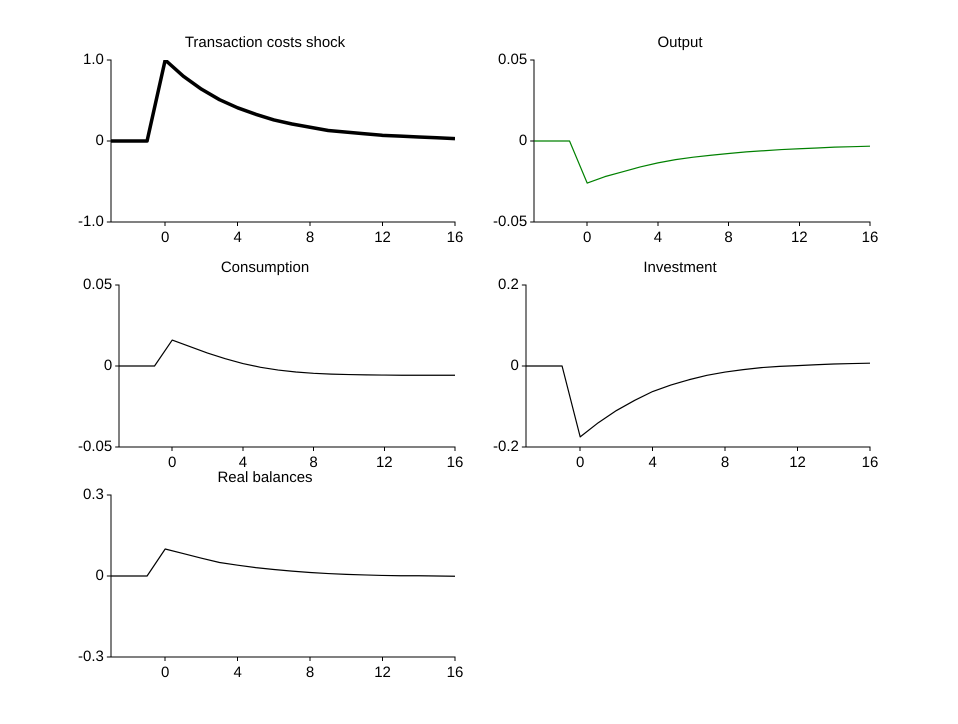  I want to click on y-tick-label: -0.2, so click(505, 447).